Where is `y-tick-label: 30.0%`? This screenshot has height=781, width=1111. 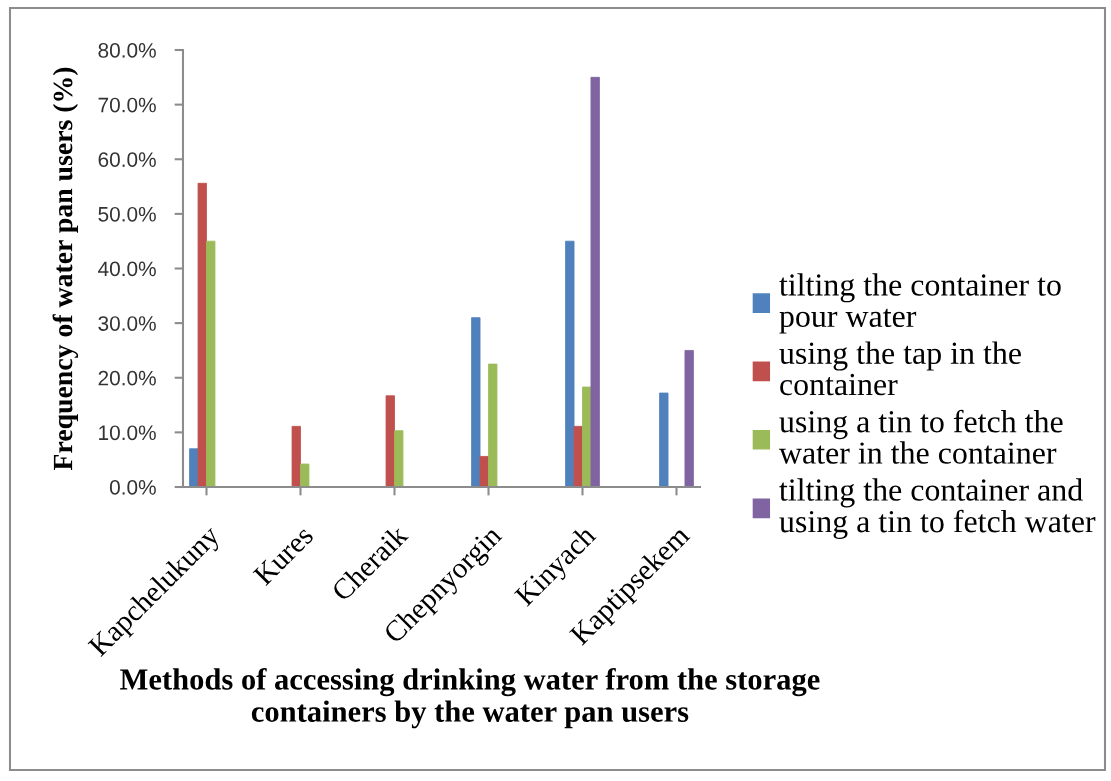
y-tick-label: 30.0% is located at coordinates (127, 323).